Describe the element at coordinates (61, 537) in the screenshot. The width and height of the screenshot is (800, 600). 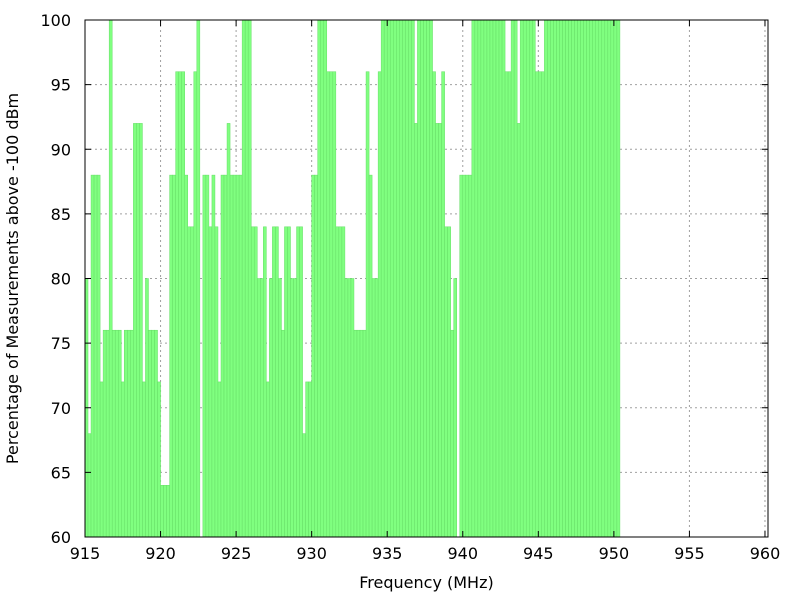
I see `y-tick-label: 60` at that location.